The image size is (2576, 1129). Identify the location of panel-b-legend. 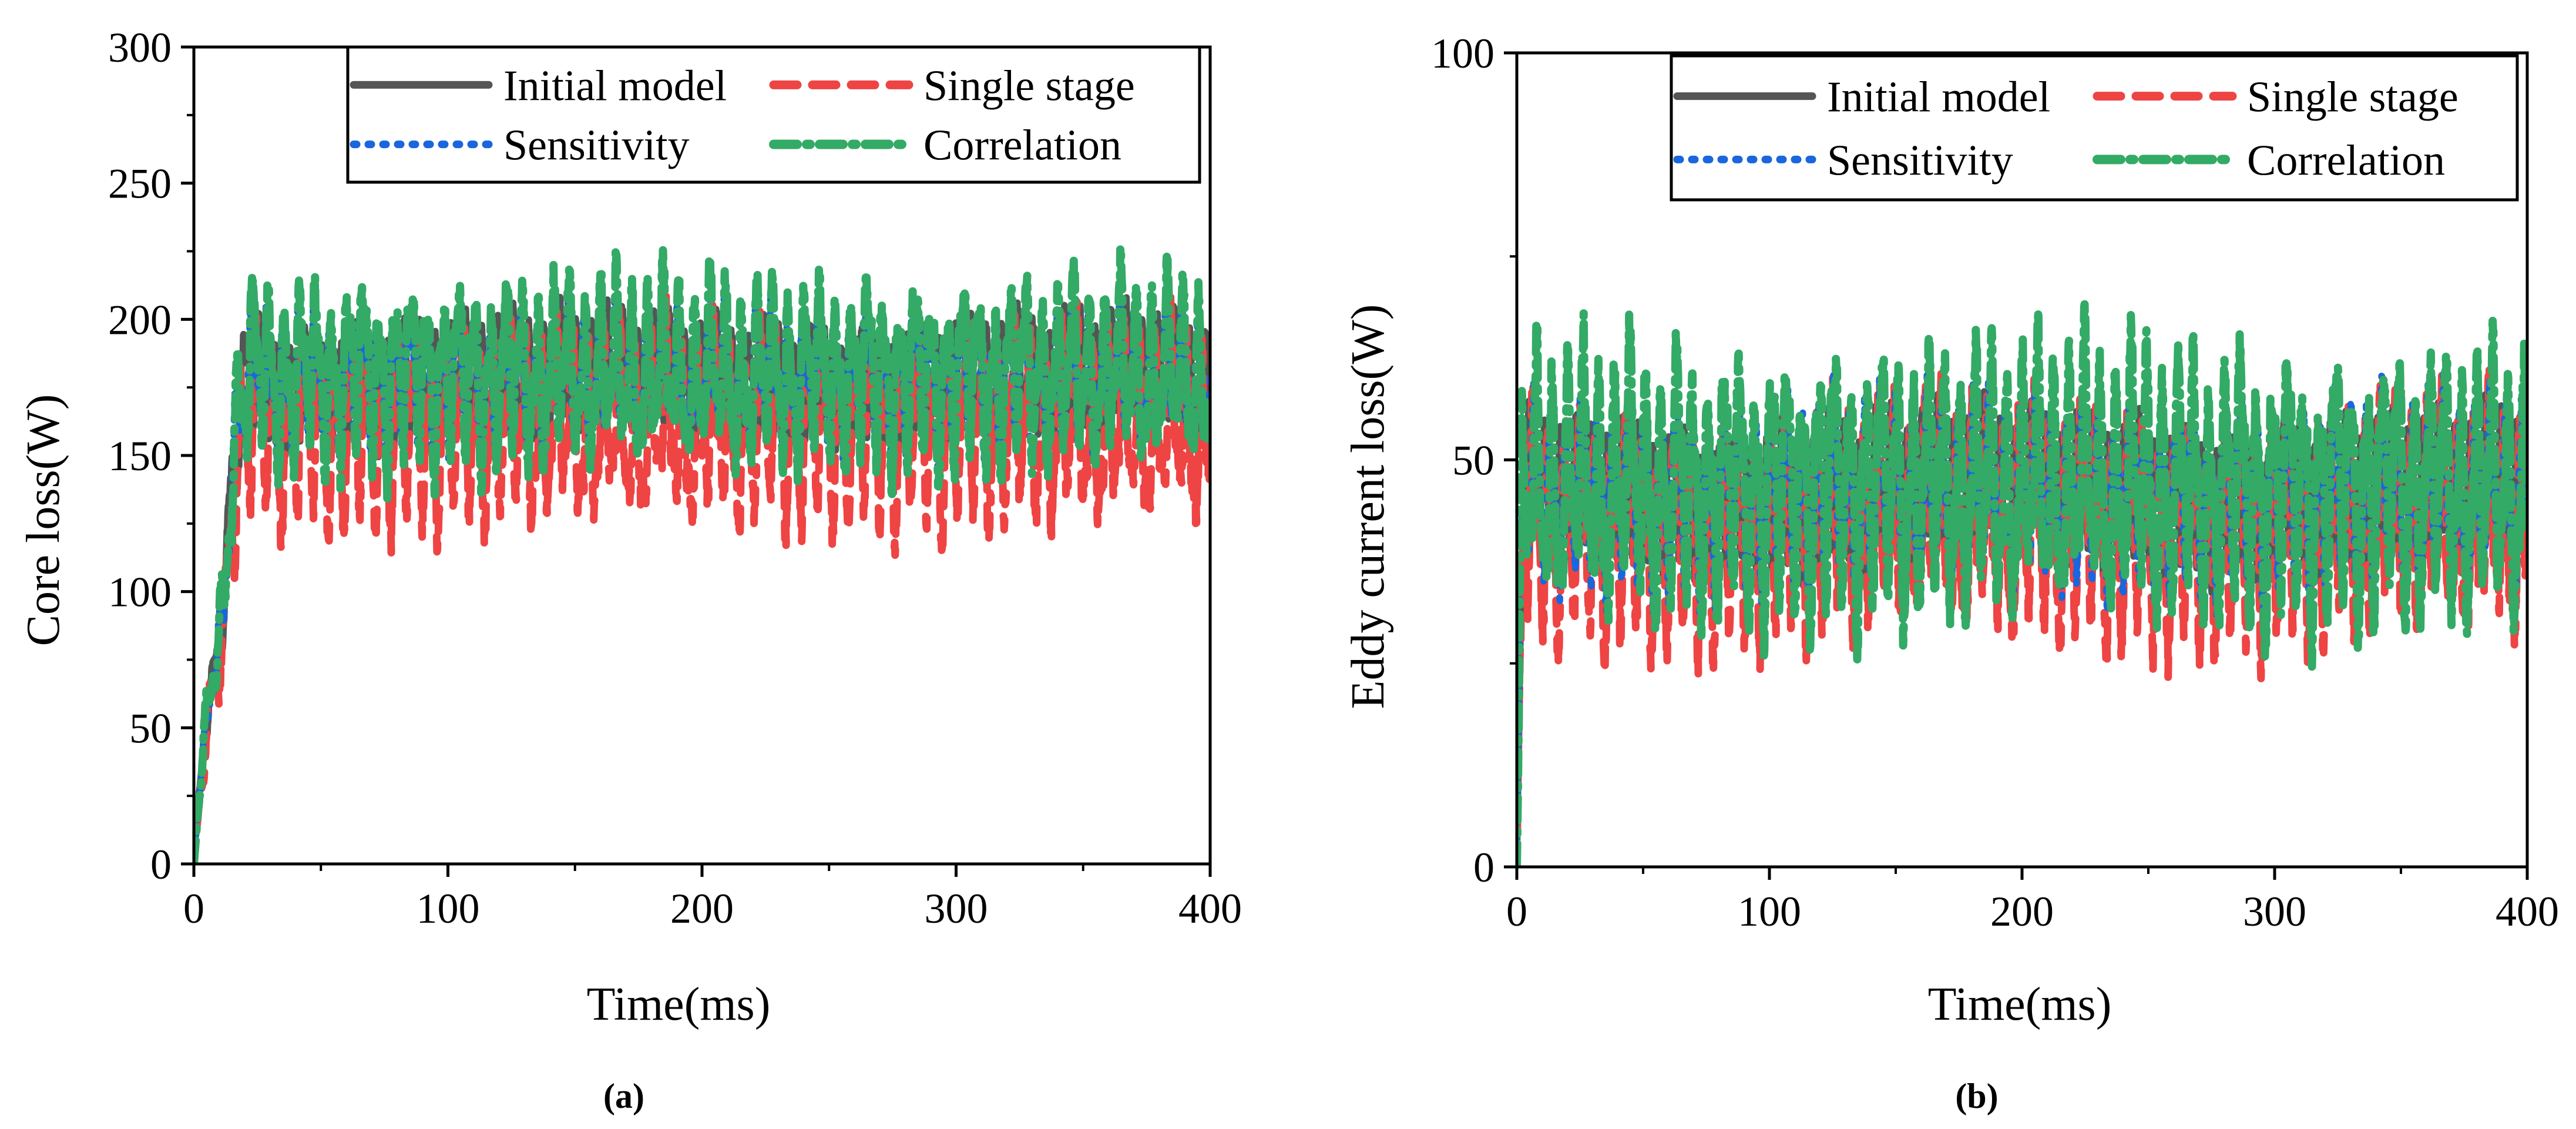
(2094, 128).